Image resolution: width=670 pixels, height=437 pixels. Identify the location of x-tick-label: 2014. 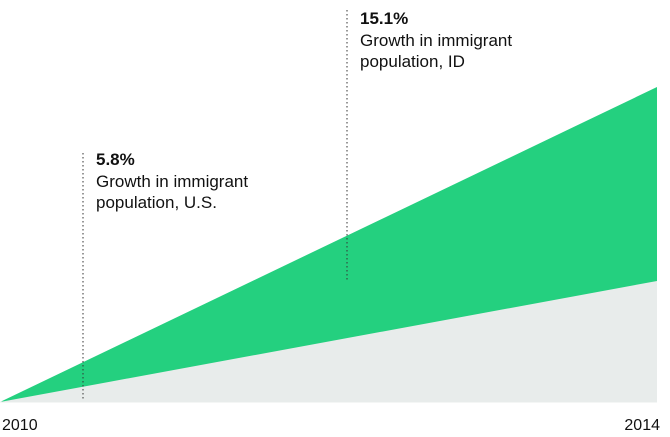
(642, 425).